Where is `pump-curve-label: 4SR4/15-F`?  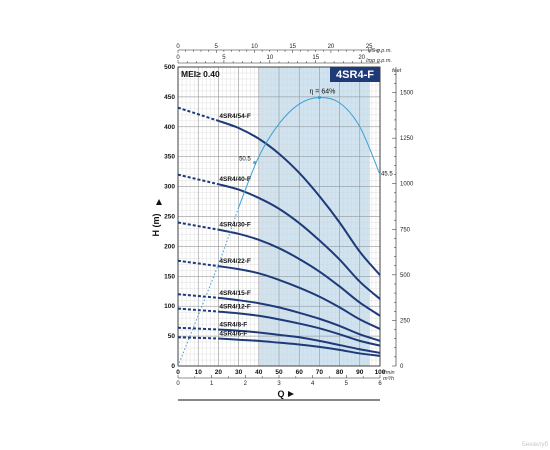 pump-curve-label: 4SR4/15-F is located at coordinates (234, 293).